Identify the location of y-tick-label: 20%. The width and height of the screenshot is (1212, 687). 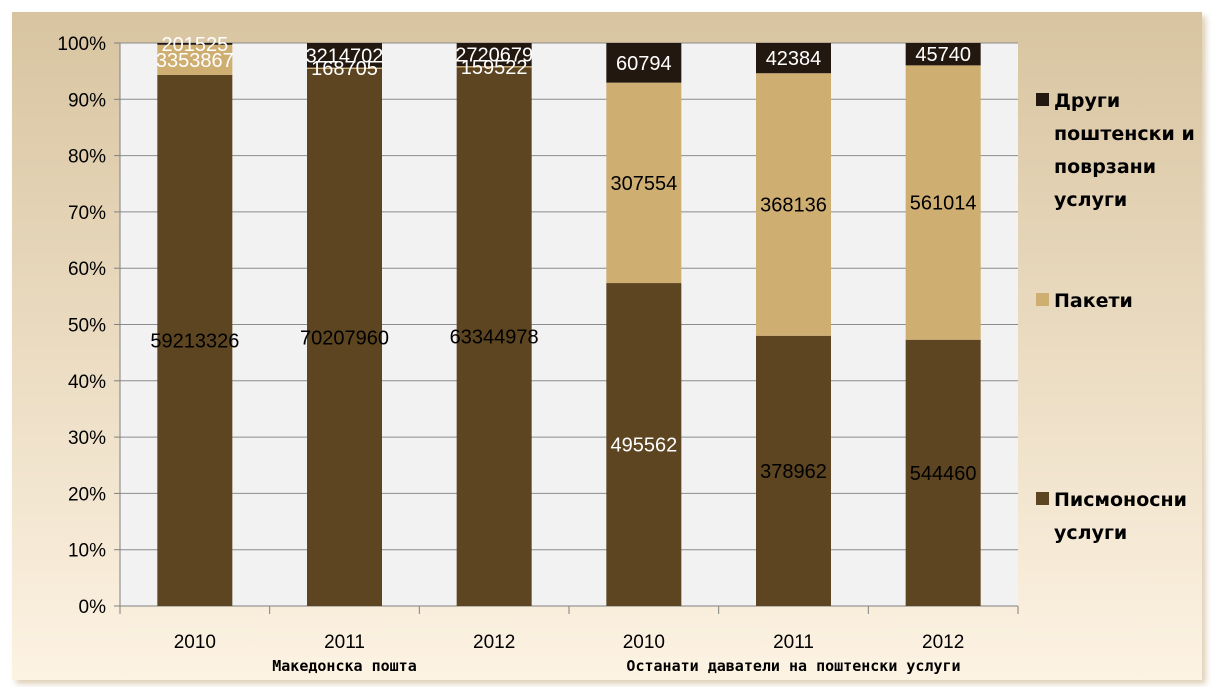
(87, 494).